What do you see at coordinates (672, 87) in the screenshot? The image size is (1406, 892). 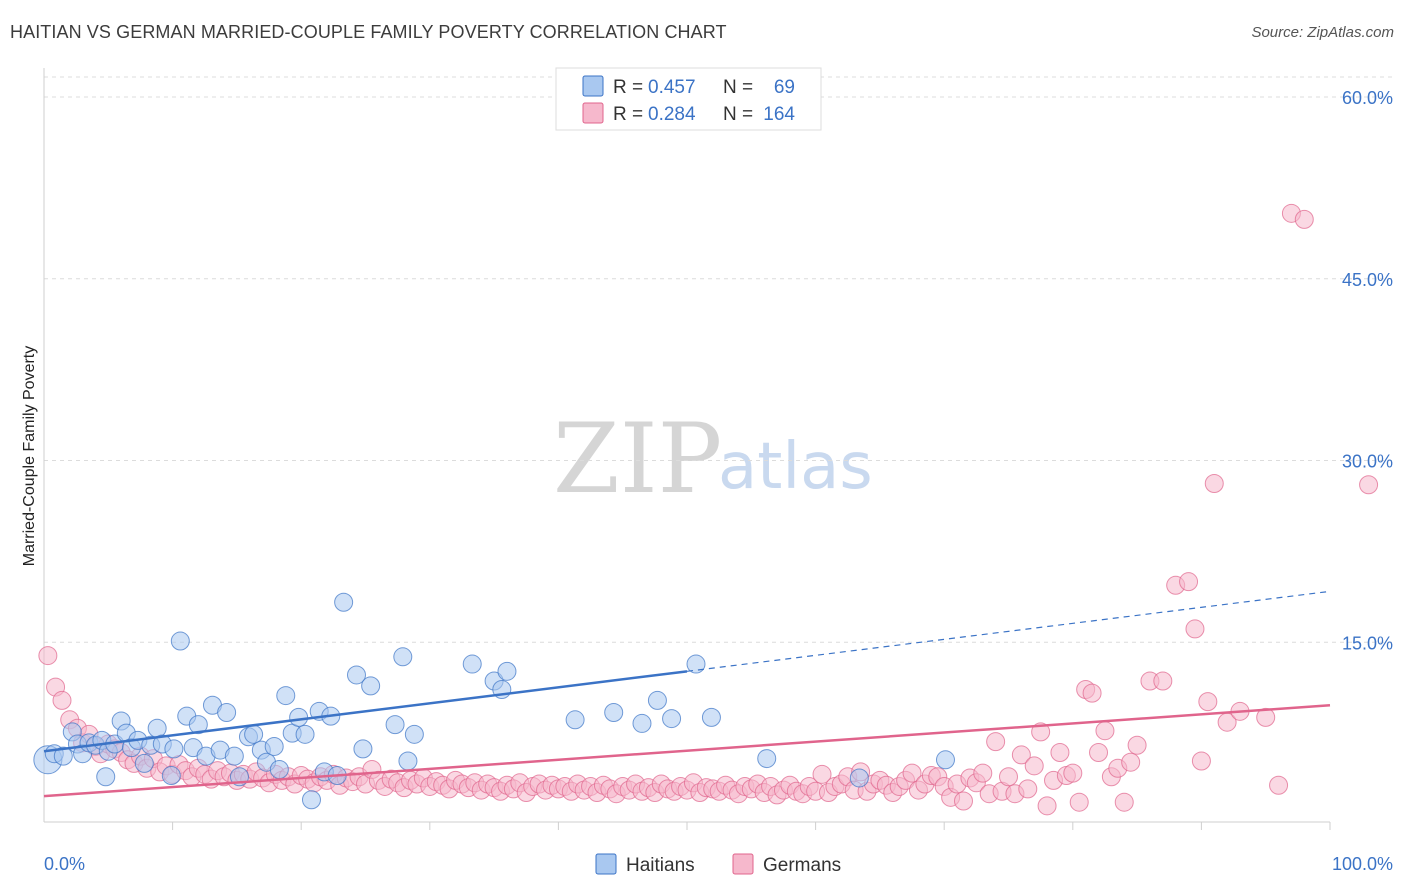 I see `legend-r-value-haitians: 0.457` at bounding box center [672, 87].